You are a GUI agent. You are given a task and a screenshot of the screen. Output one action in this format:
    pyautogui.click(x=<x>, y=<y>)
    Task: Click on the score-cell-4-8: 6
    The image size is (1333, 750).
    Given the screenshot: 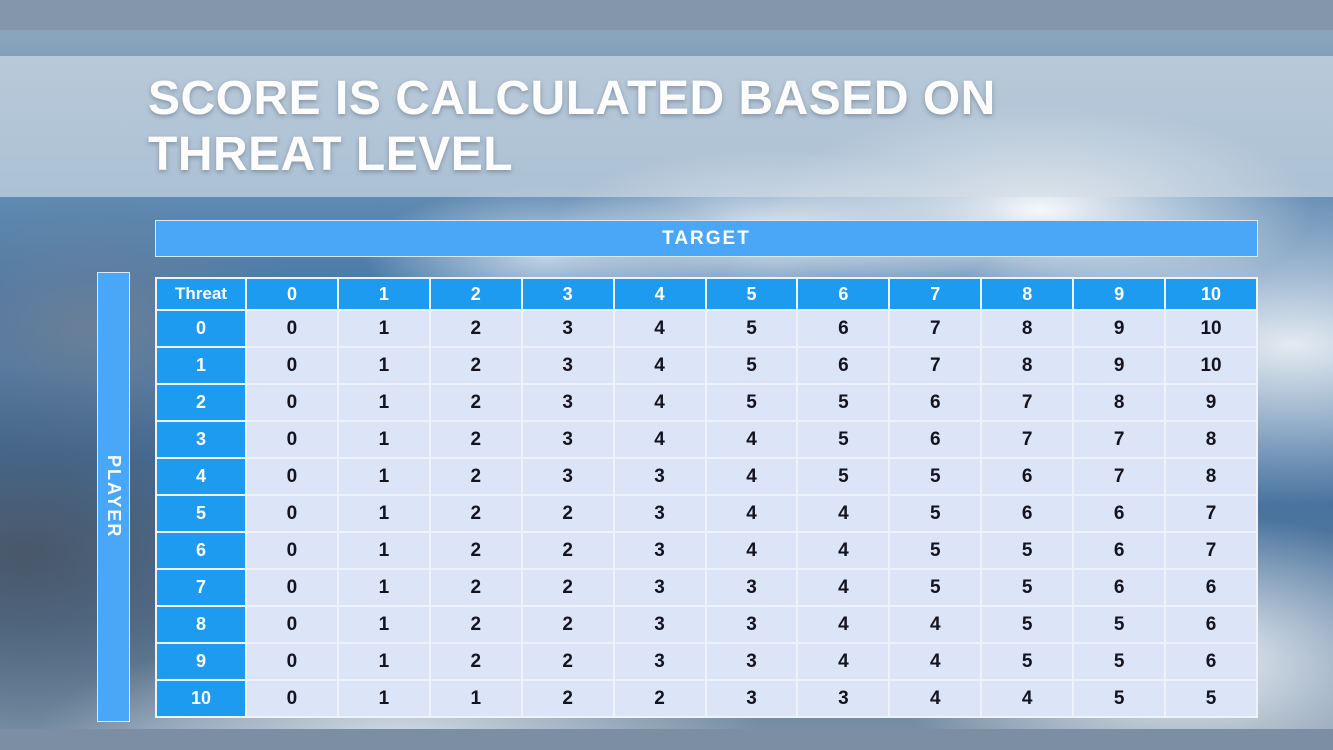 What is the action you would take?
    pyautogui.click(x=1027, y=476)
    